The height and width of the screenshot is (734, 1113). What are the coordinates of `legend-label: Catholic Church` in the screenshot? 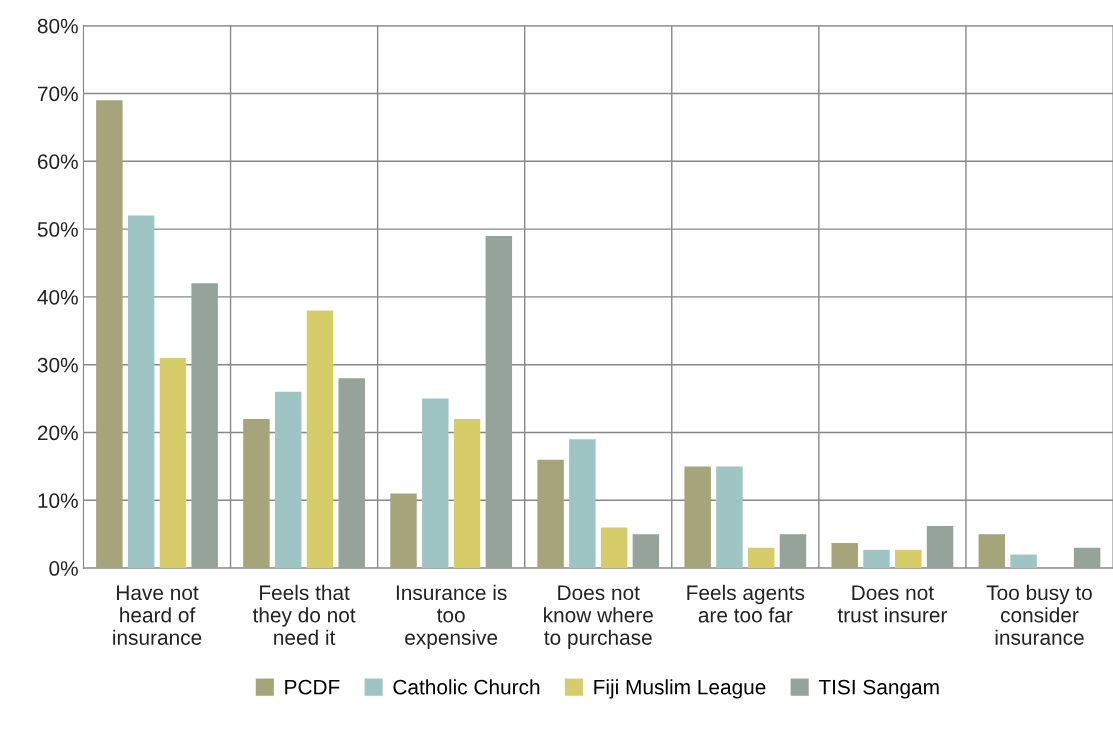 It's located at (466, 687).